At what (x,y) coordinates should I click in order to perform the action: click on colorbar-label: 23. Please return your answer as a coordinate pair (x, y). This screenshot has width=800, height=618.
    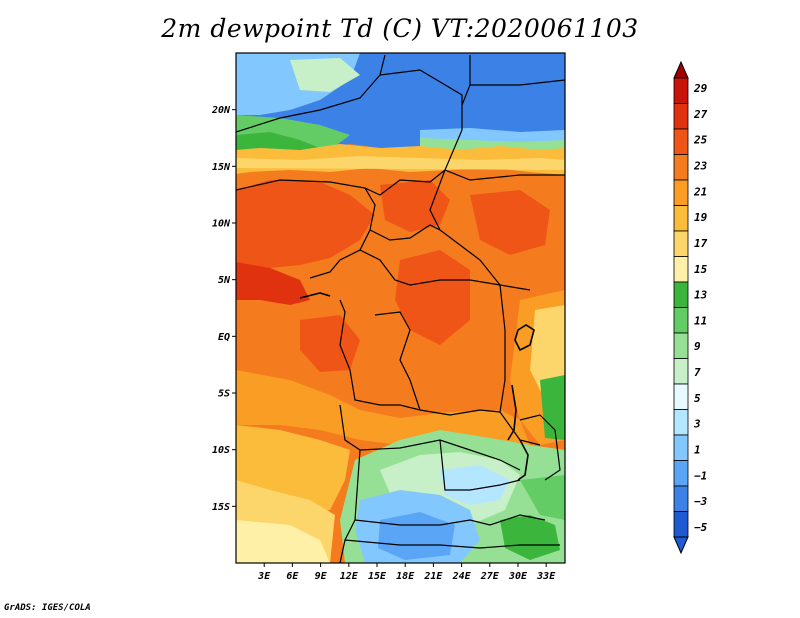
    Looking at the image, I should click on (700, 165).